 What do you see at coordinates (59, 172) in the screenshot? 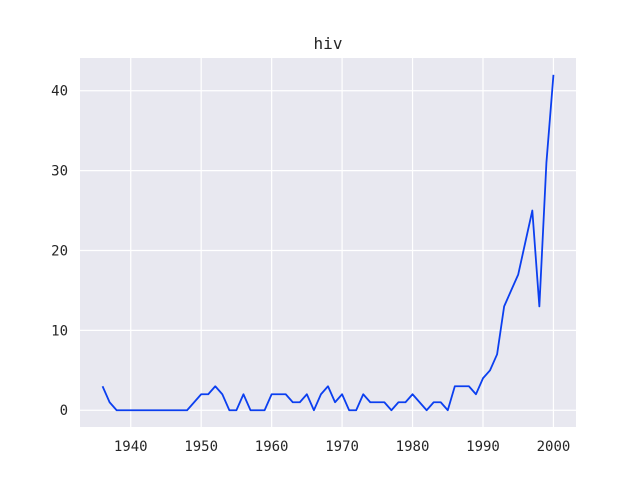
I see `y-tick-label: 30` at bounding box center [59, 172].